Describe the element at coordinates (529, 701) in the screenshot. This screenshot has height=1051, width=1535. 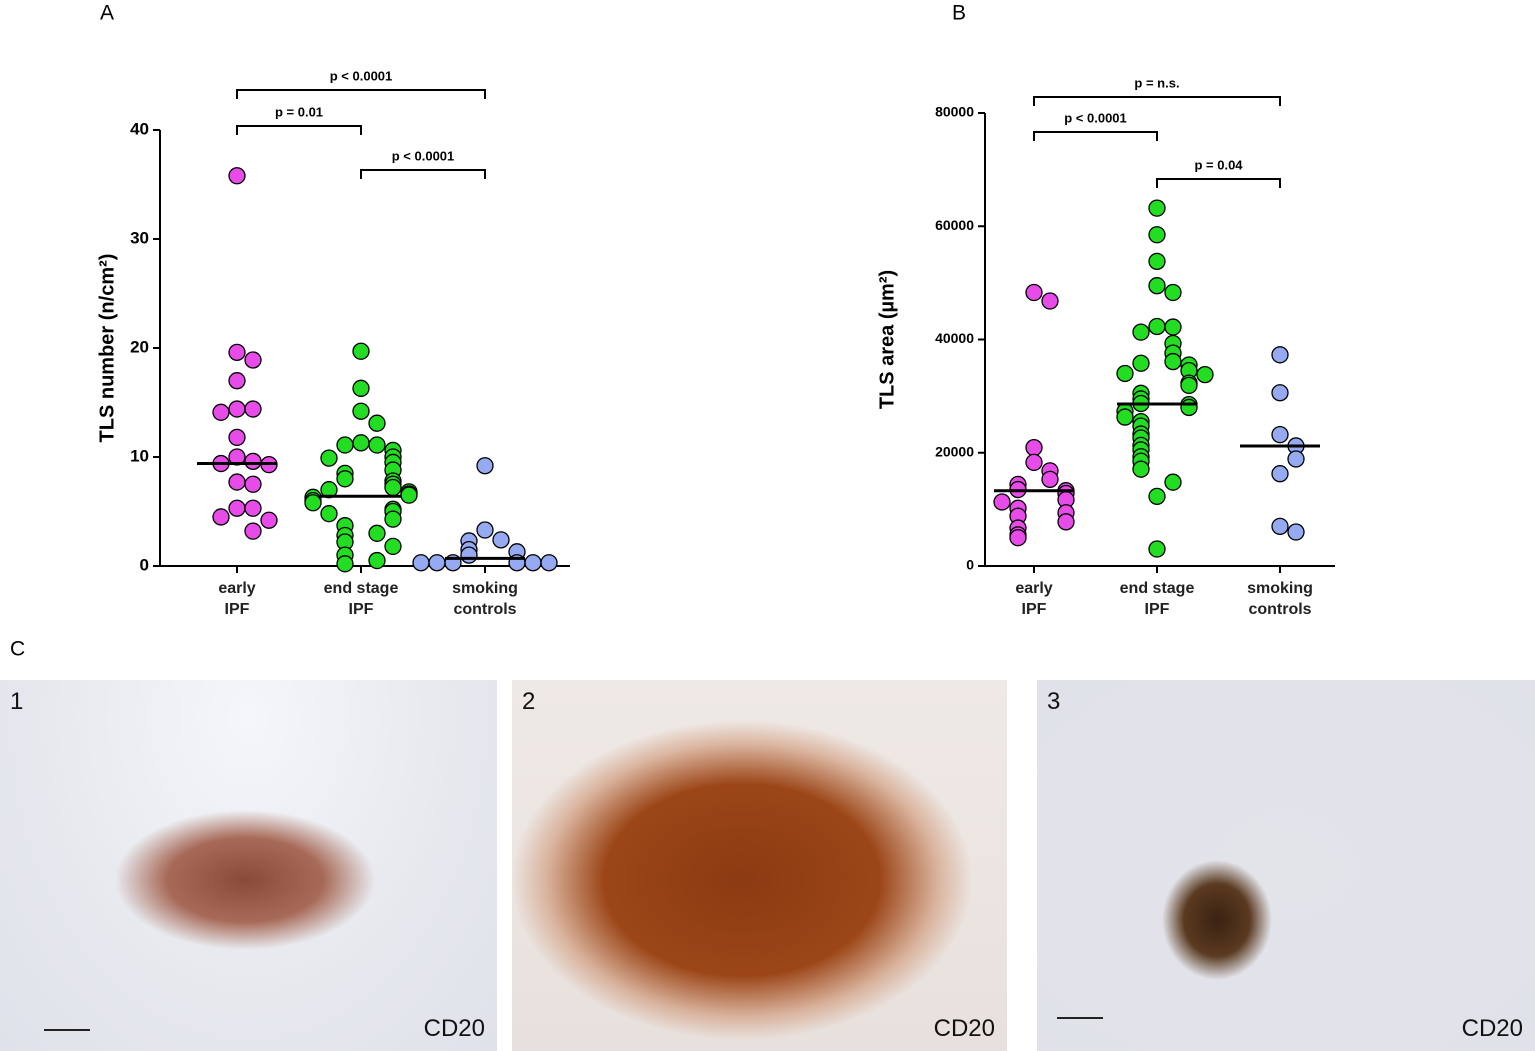
I see `image-number: 2` at that location.